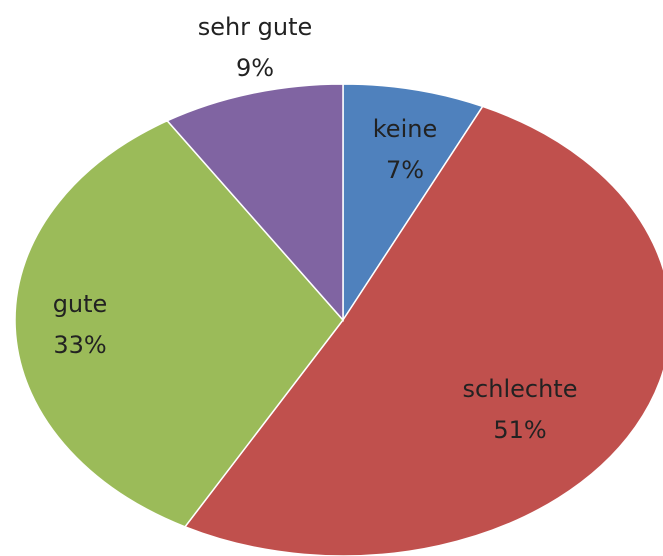  Describe the element at coordinates (80, 304) in the screenshot. I see `slice-label: gute` at that location.